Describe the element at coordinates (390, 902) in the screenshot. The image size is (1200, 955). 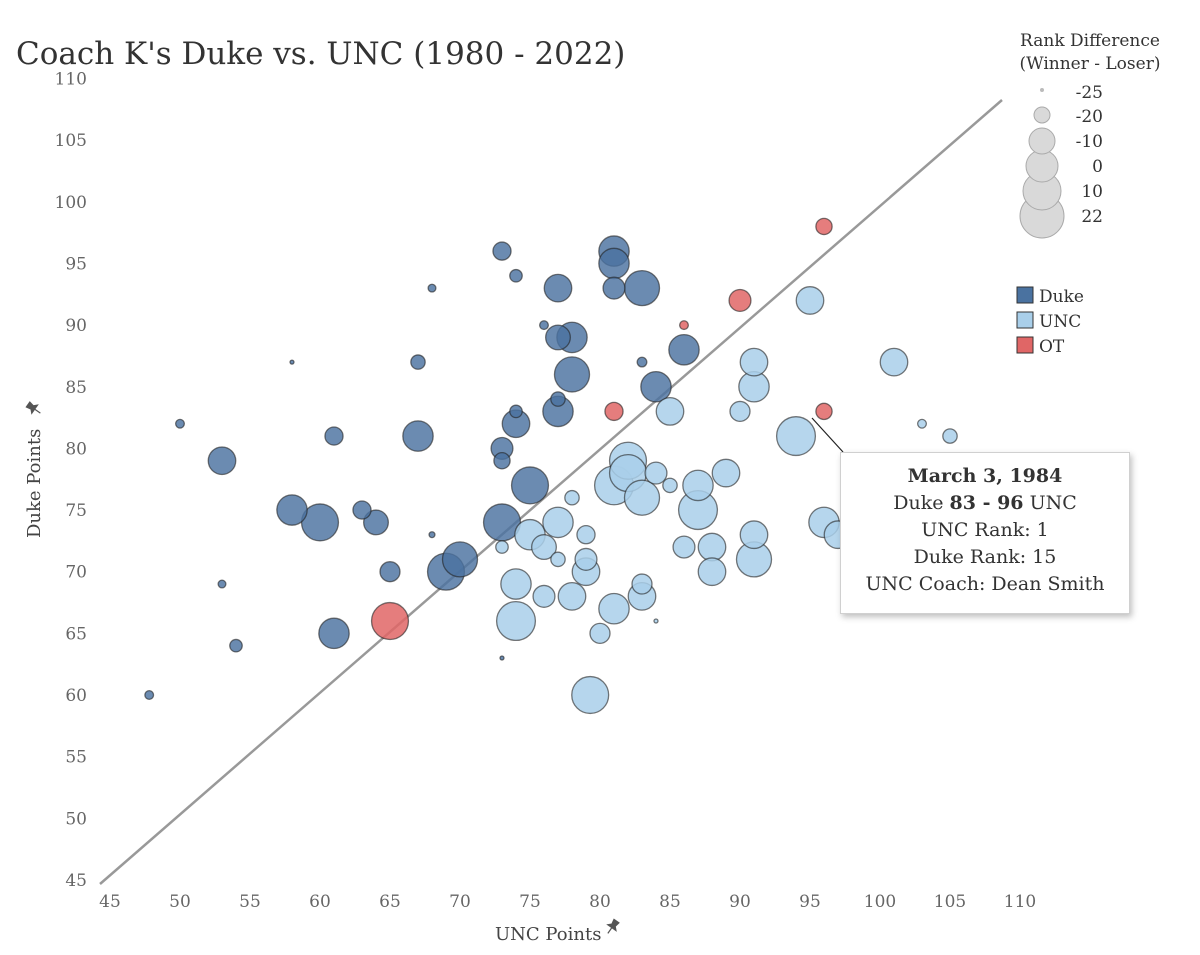
I see `x-tick-label: 65` at that location.